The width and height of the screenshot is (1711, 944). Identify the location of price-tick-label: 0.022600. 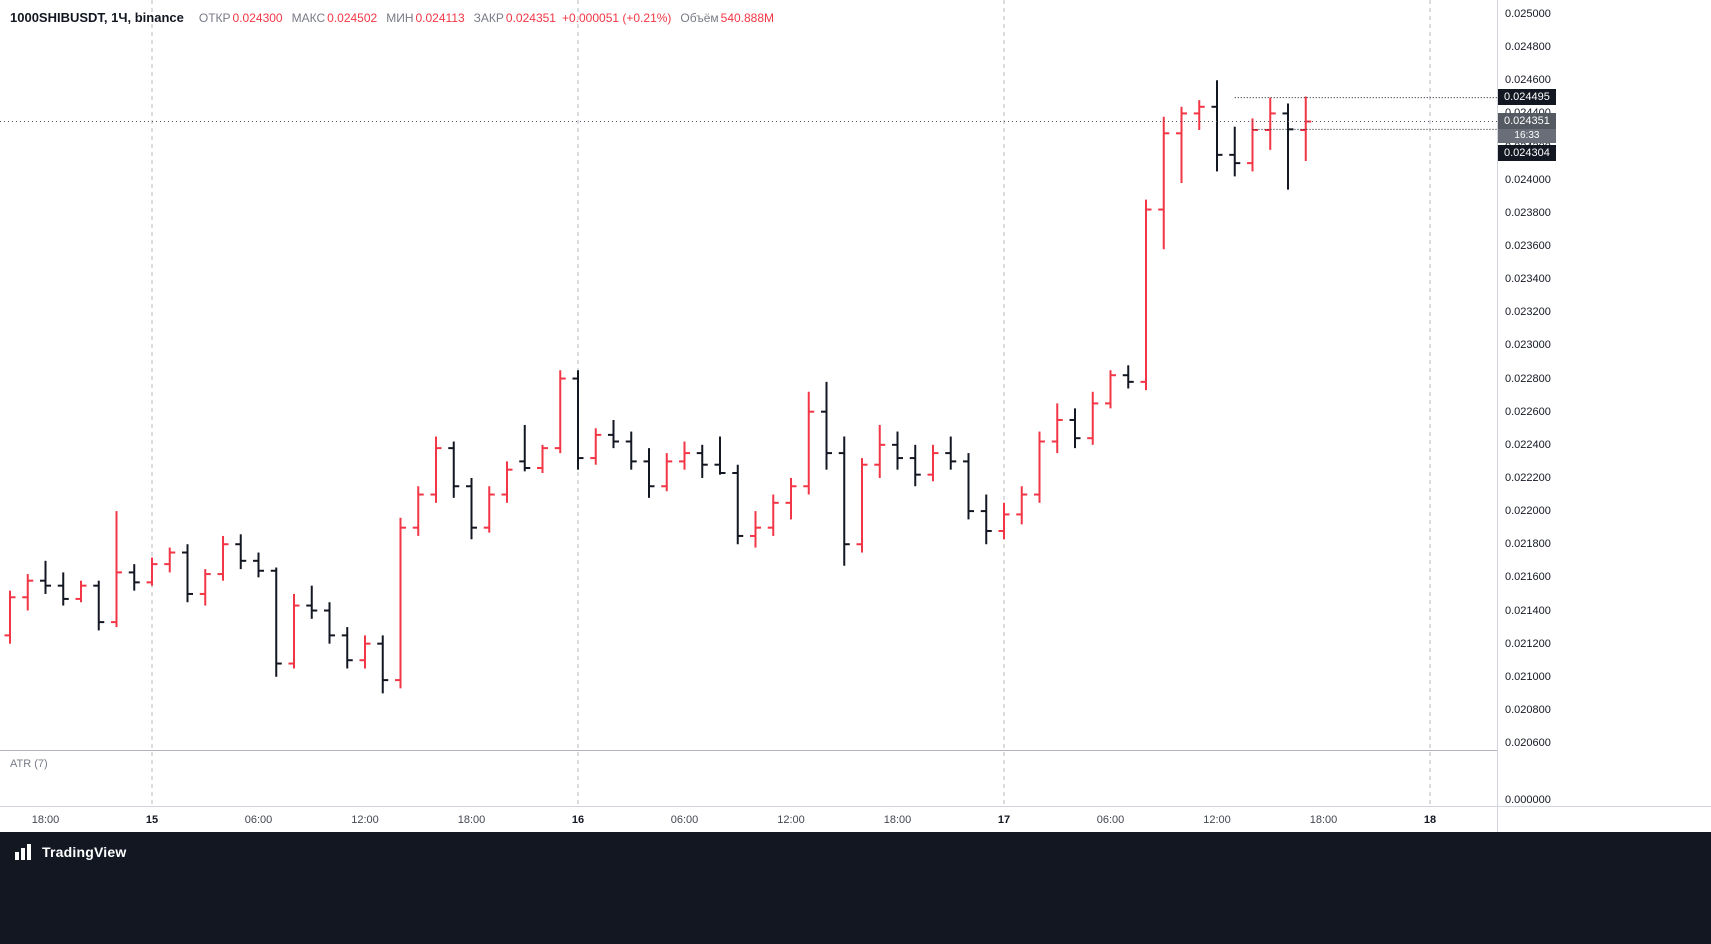
(1528, 411).